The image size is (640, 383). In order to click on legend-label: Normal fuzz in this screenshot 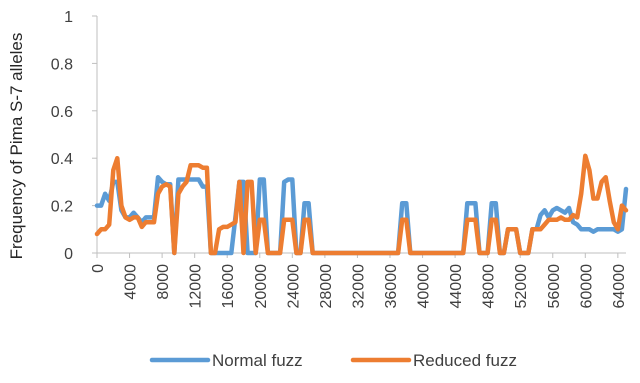, I will do `click(257, 360)`.